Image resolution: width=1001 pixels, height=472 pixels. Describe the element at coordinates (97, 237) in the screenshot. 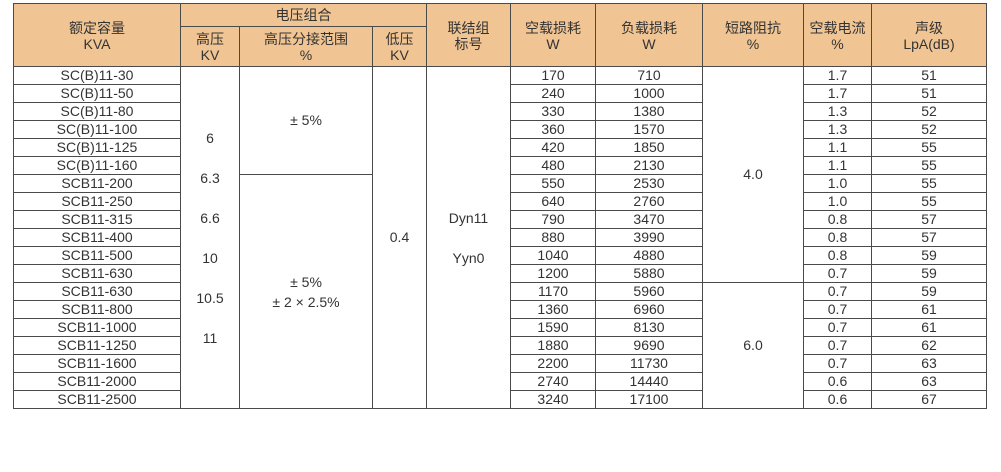

I see `model-cell: SCB11-400` at that location.